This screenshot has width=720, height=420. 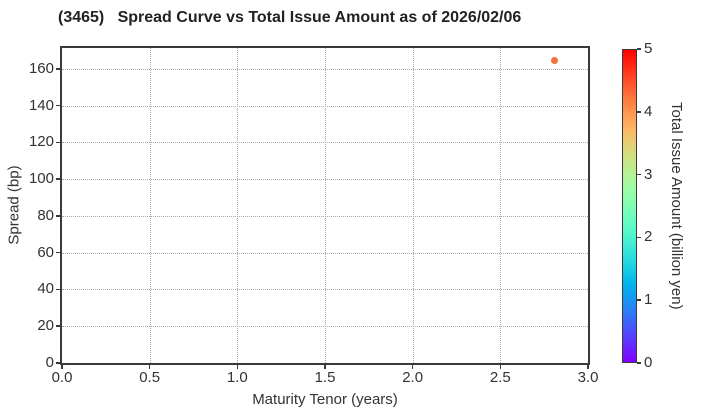 I want to click on colorbar-label: Total Issue Amount (billion yen), so click(x=676, y=206).